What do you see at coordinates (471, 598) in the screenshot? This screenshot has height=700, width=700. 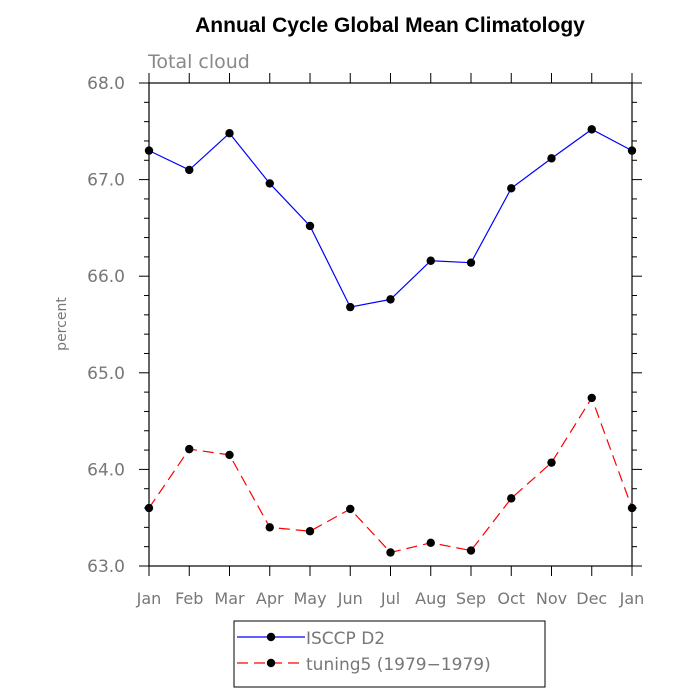 I see `x-tick-label: Sep` at bounding box center [471, 598].